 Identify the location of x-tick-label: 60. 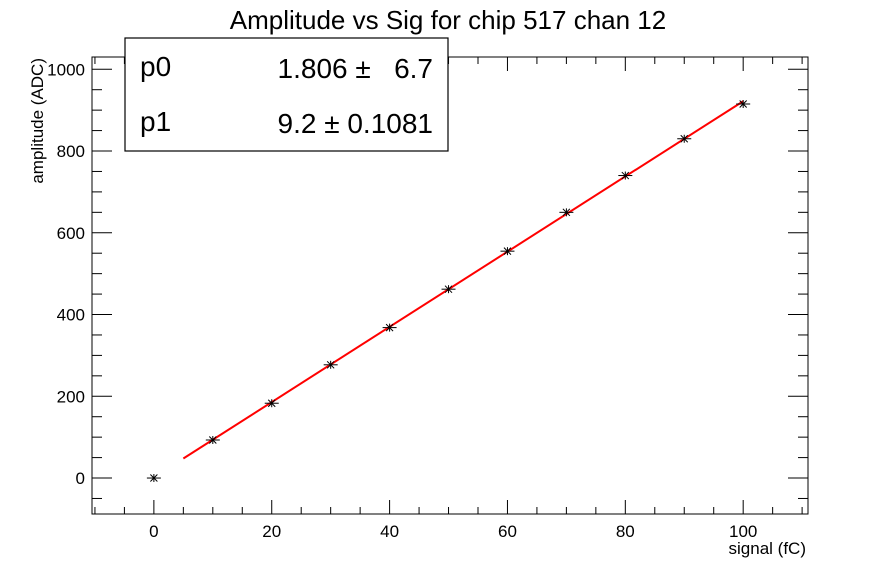
(507, 531).